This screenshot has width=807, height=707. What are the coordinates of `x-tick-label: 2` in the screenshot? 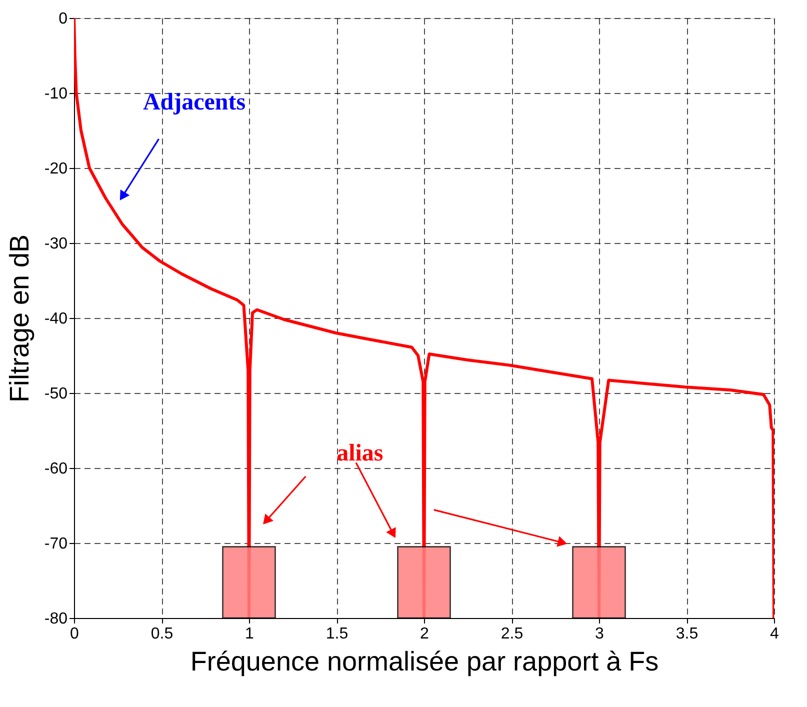 It's located at (425, 634).